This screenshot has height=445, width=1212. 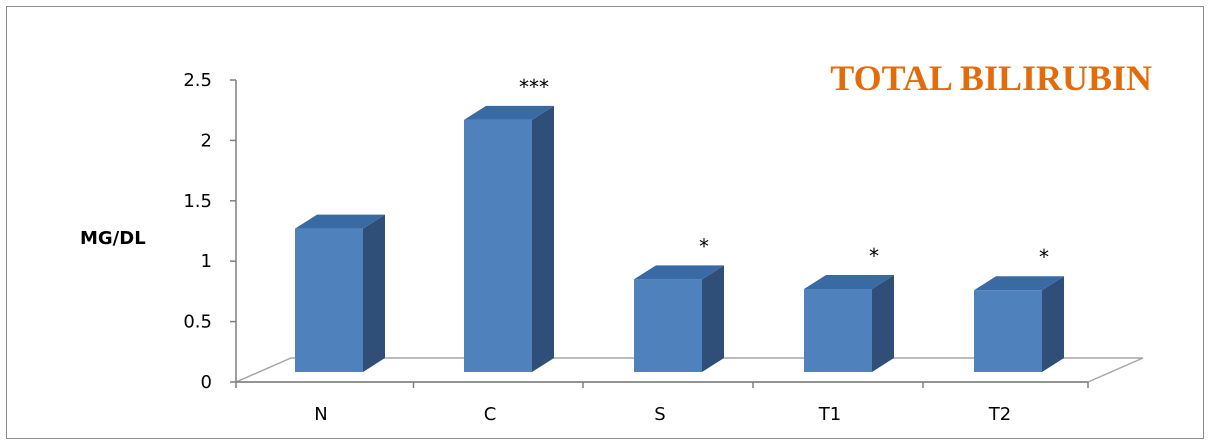 I want to click on y-ticks: 0 0.5 1 1.5 2 2.5, so click(x=209, y=231).